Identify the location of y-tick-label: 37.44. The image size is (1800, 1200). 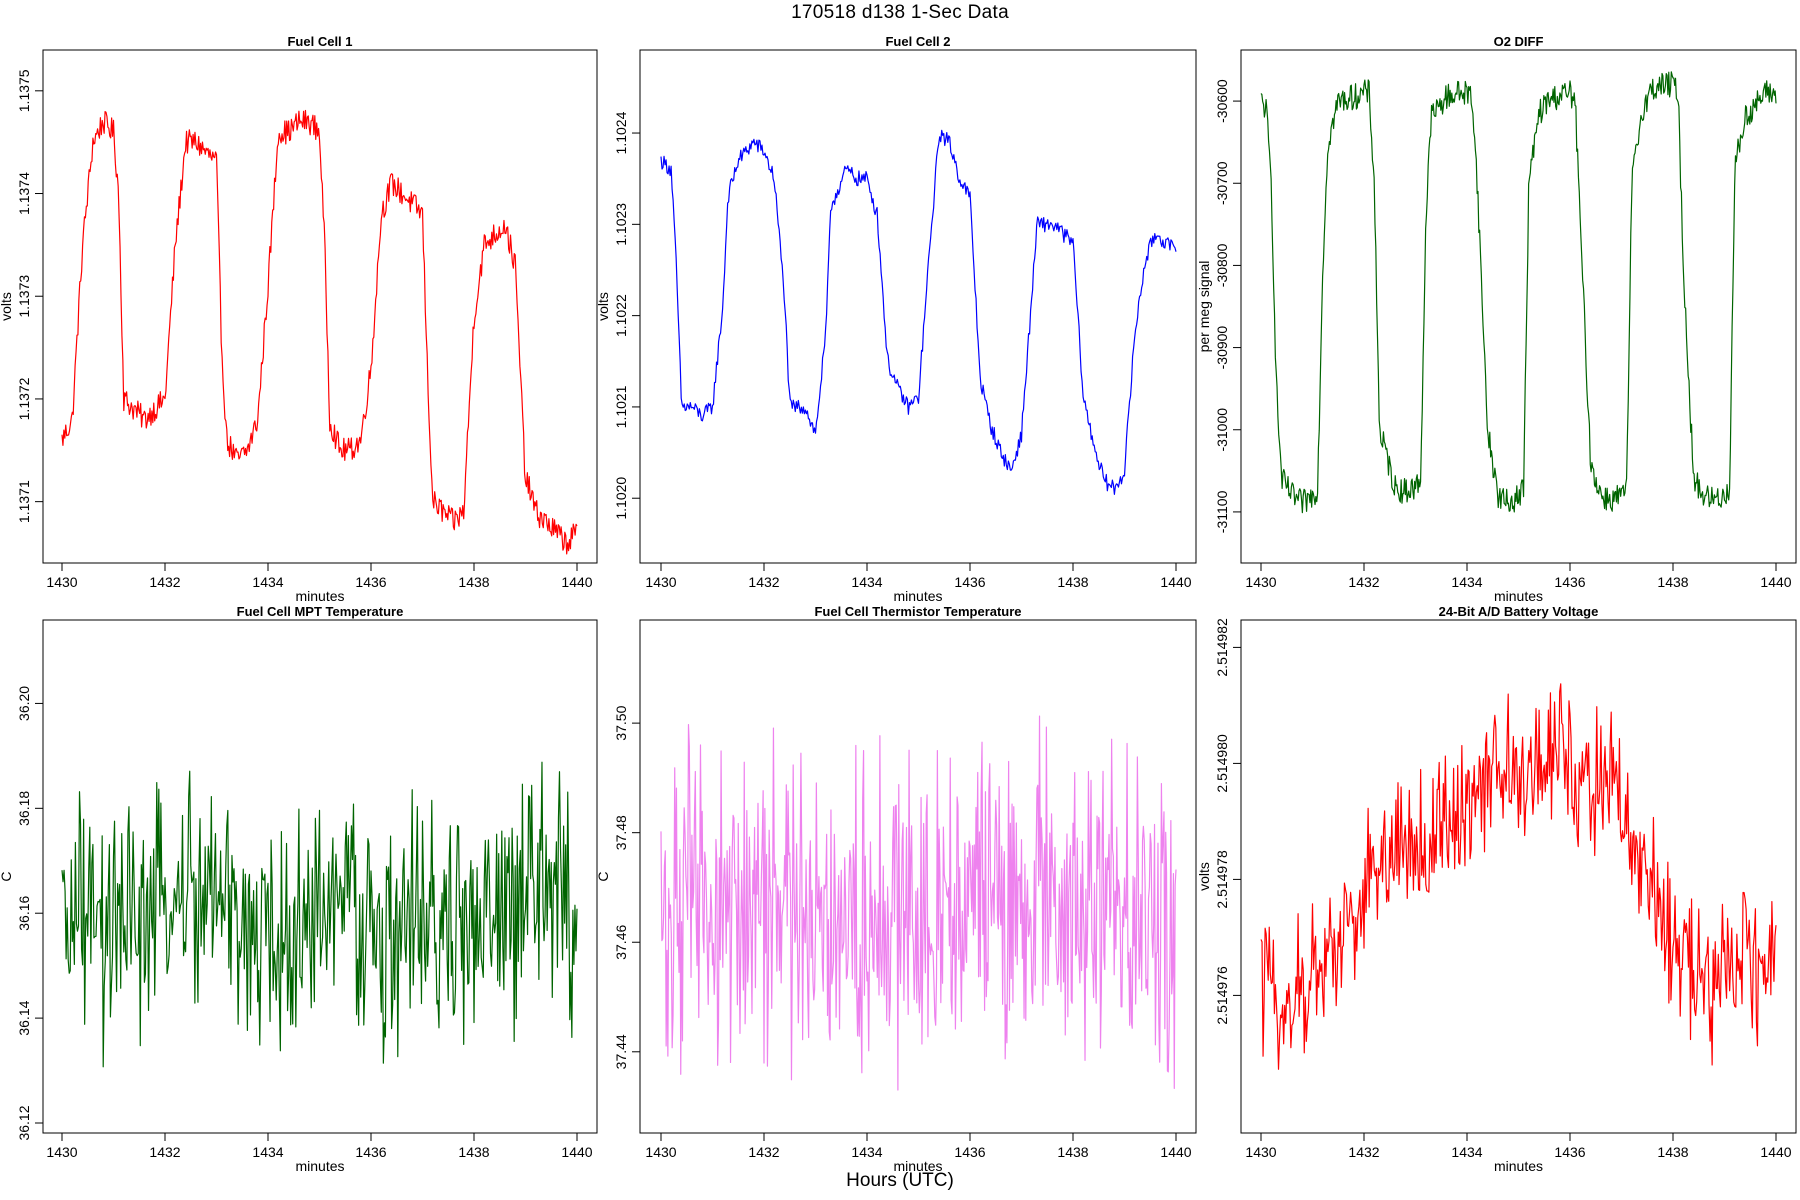
(621, 1051).